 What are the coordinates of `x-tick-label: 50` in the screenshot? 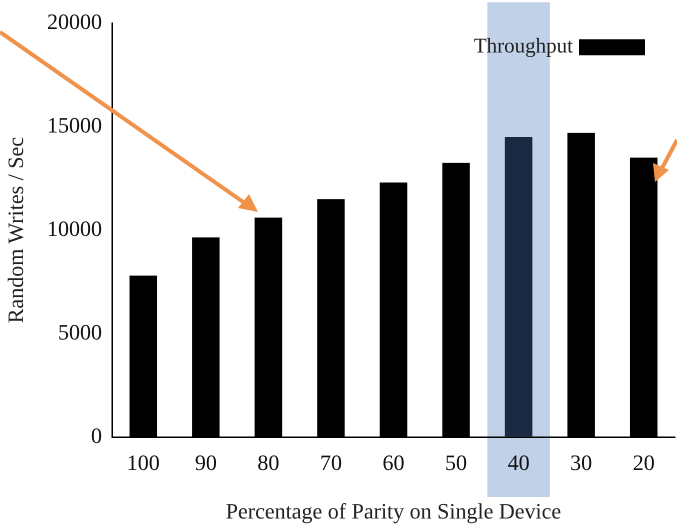 It's located at (456, 462).